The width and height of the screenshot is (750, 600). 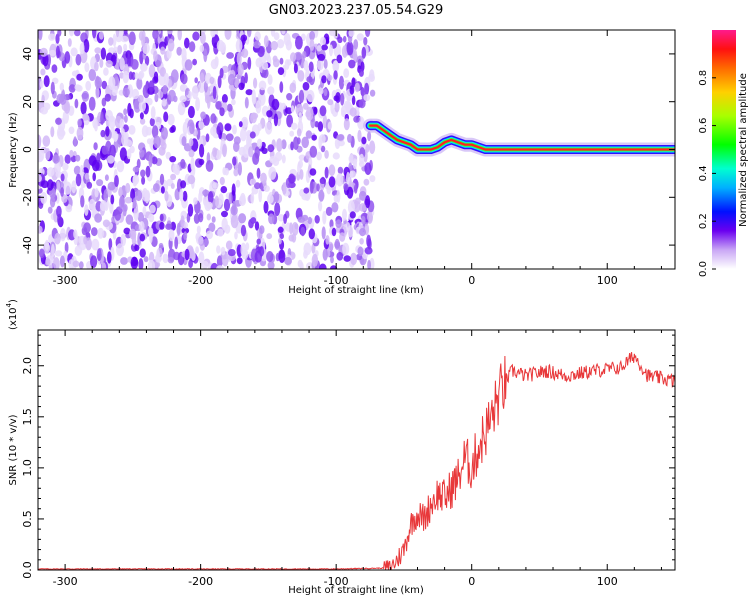 I want to click on snr-x-tick-label: 0, so click(x=471, y=581).